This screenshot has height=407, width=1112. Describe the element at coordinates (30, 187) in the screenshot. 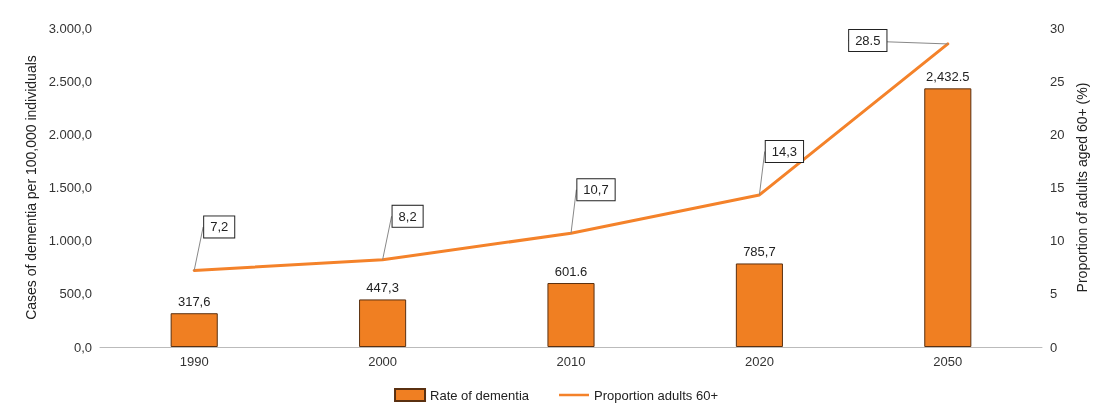

I see `y-axis-title: Cases of dementia per 100,000 individuals` at that location.